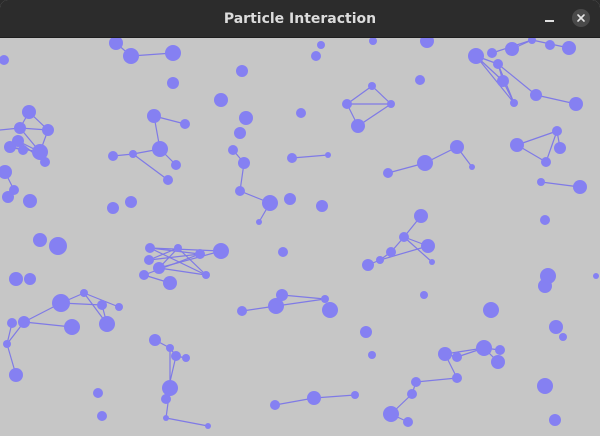 This screenshot has height=436, width=600. I want to click on title-bar: Particle Interaction, so click(300, 19).